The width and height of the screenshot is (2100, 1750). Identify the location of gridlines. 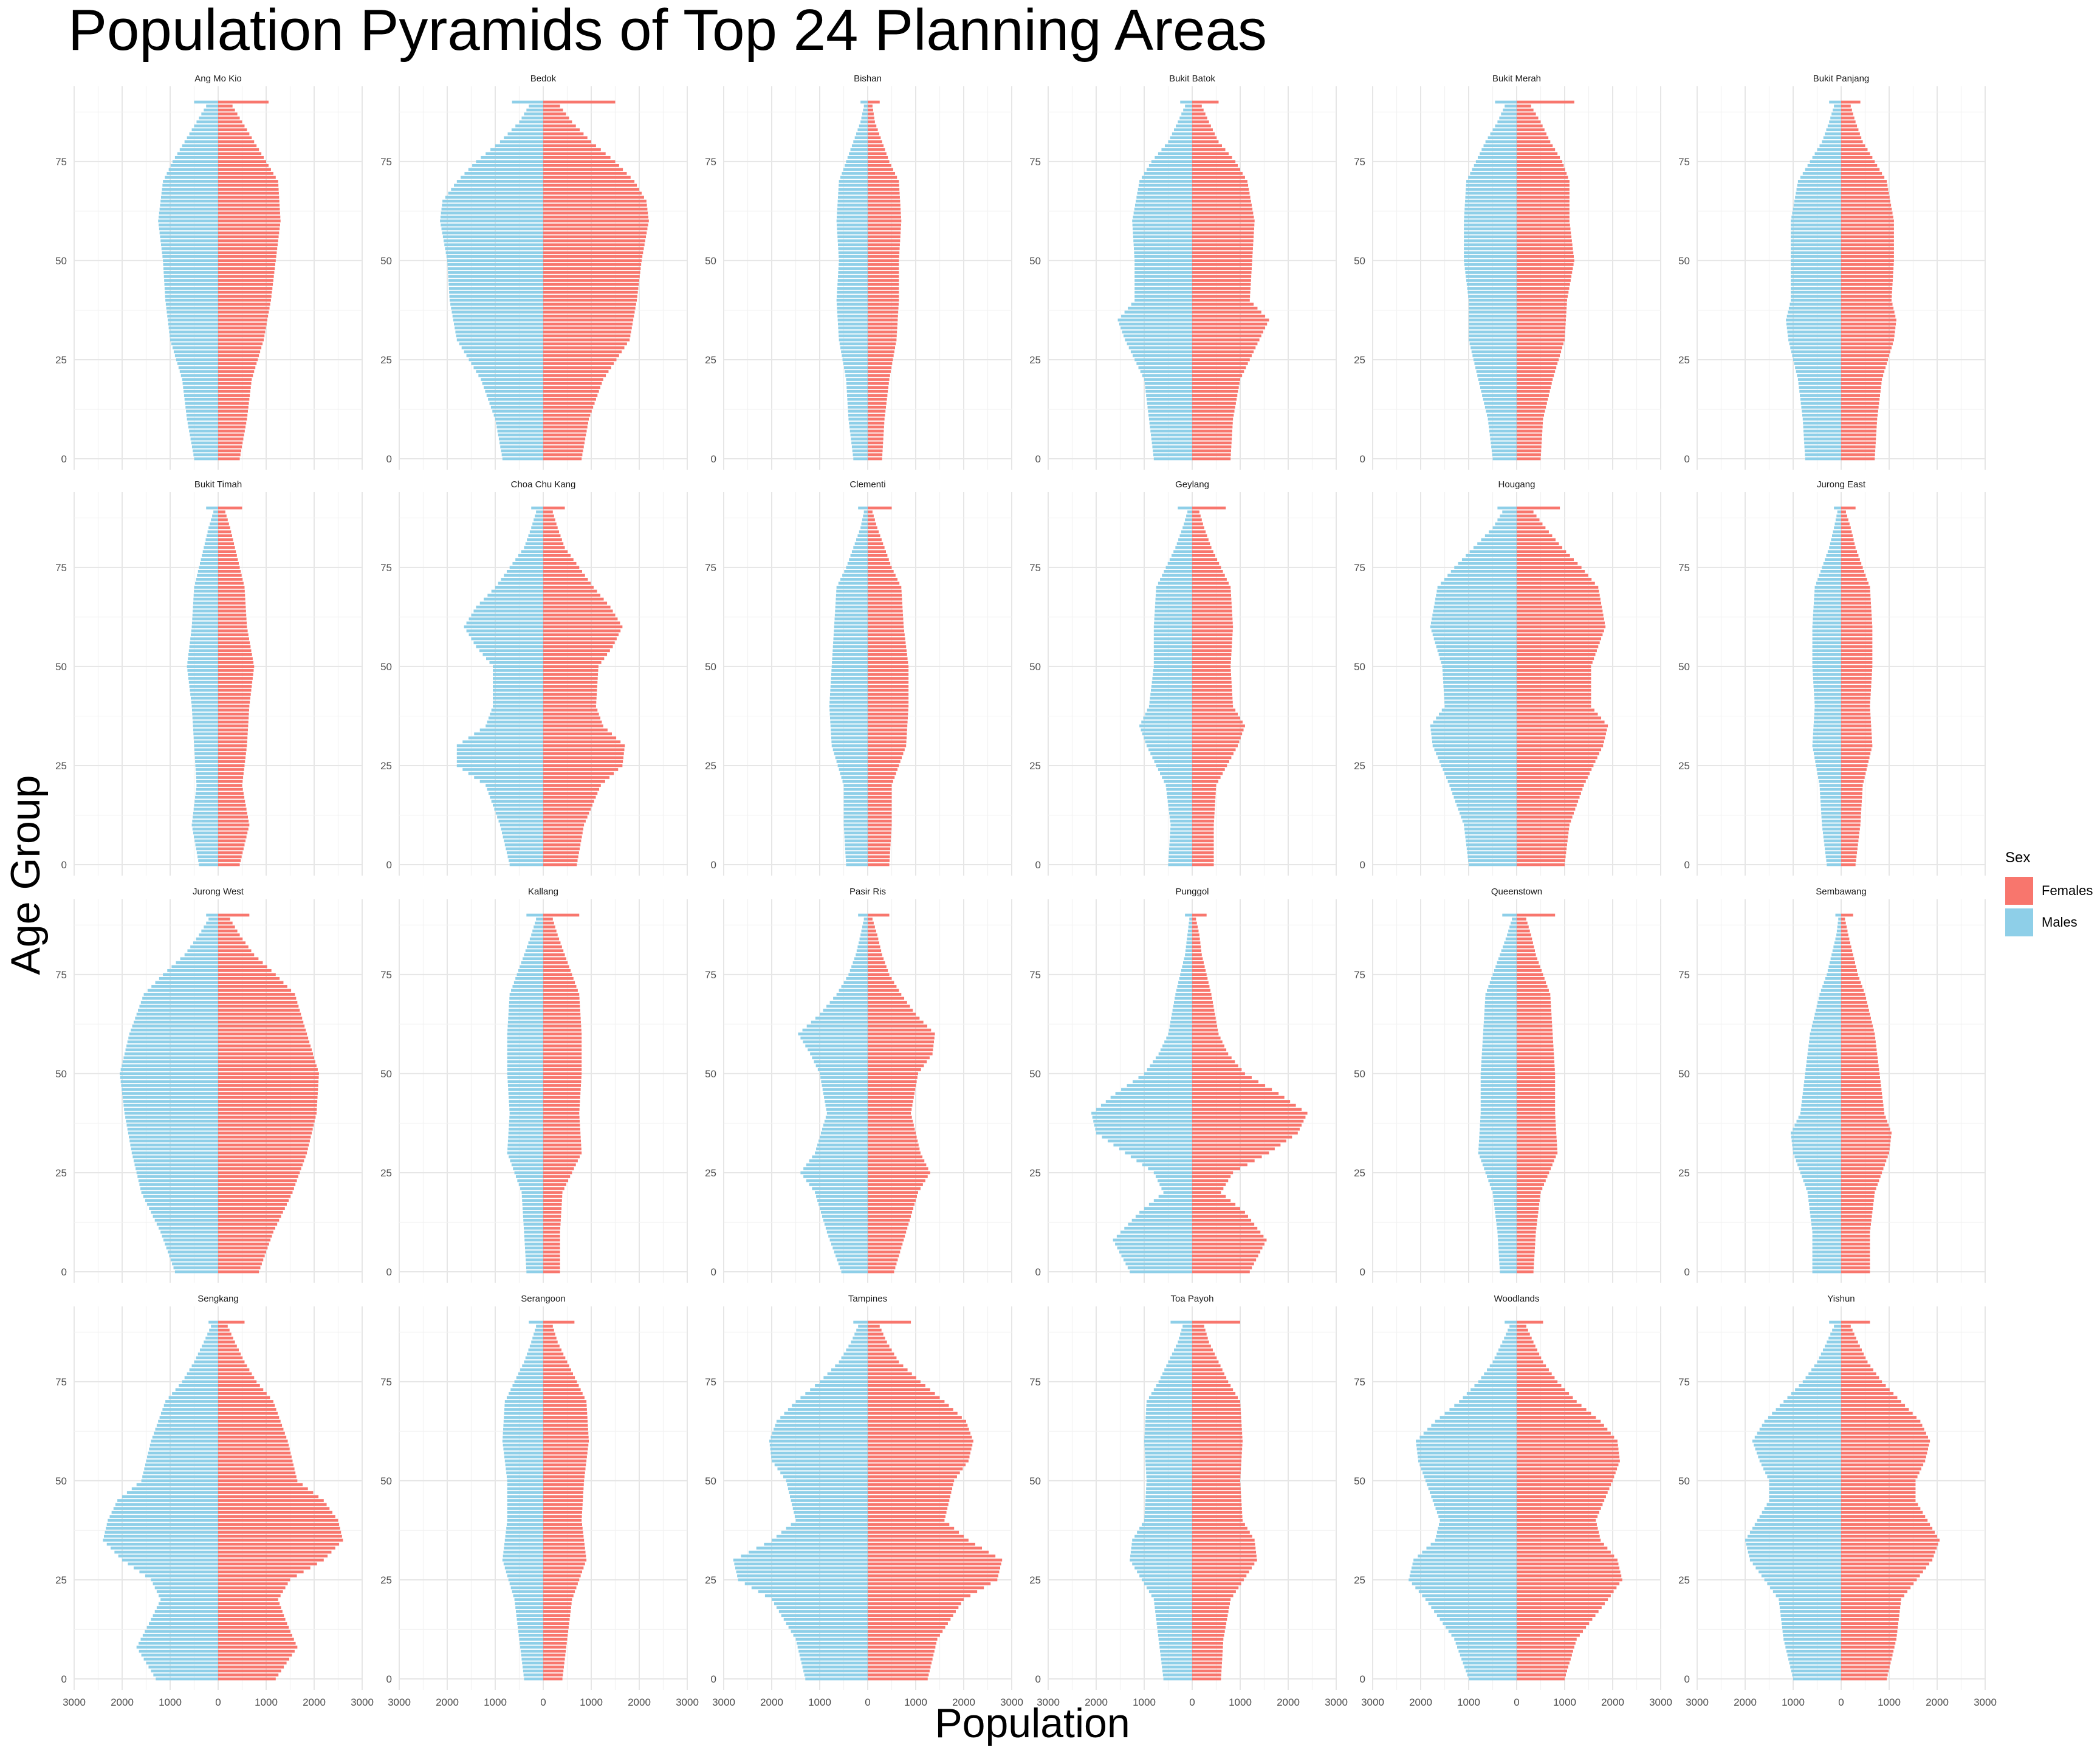
(1192, 684).